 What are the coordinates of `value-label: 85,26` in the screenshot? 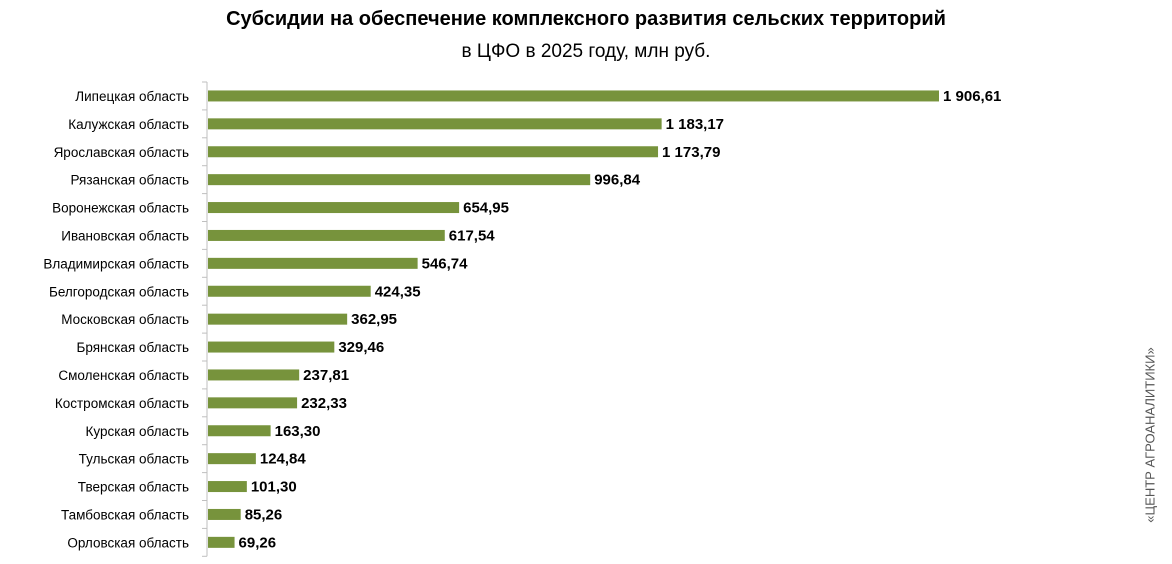 It's located at (264, 514).